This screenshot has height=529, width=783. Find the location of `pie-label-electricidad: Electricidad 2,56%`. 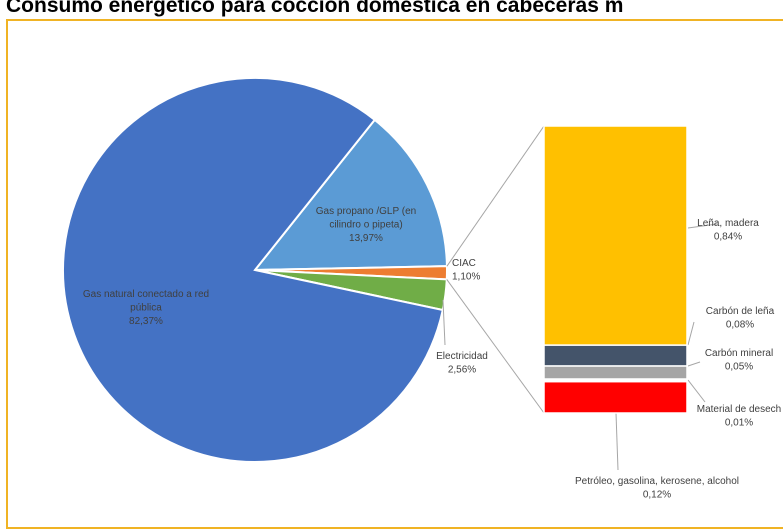

pie-label-electricidad: Electricidad 2,56% is located at coordinates (462, 363).